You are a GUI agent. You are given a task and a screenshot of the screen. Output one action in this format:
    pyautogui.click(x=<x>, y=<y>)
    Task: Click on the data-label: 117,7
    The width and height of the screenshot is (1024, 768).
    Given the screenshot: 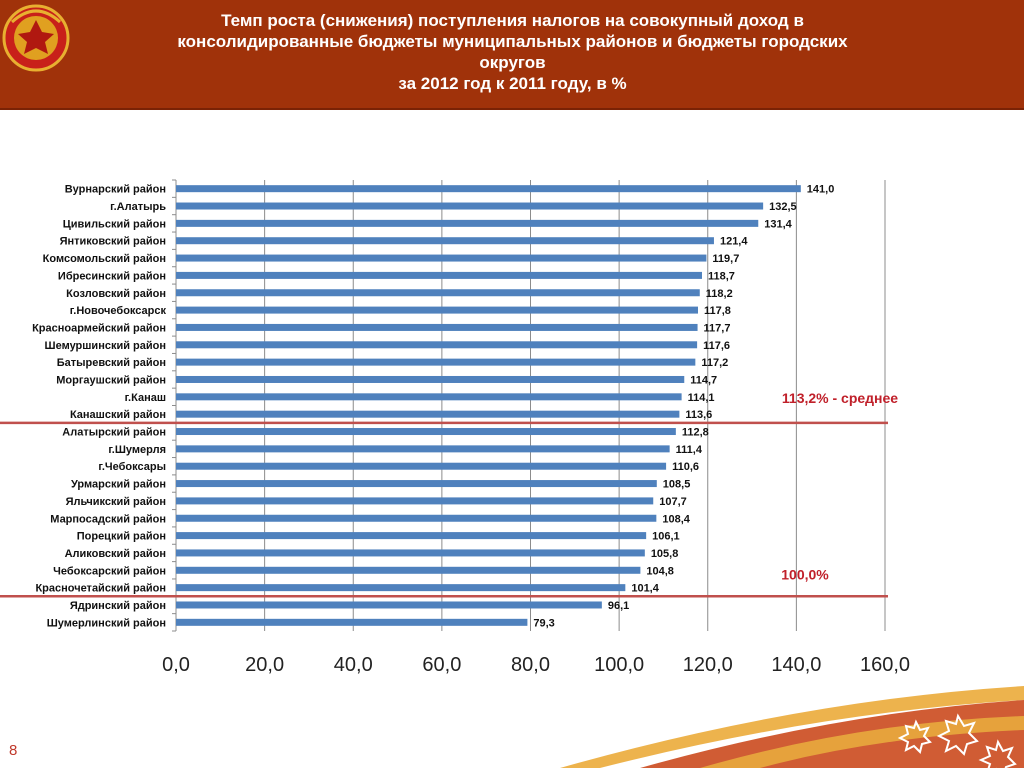 What is the action you would take?
    pyautogui.click(x=717, y=328)
    